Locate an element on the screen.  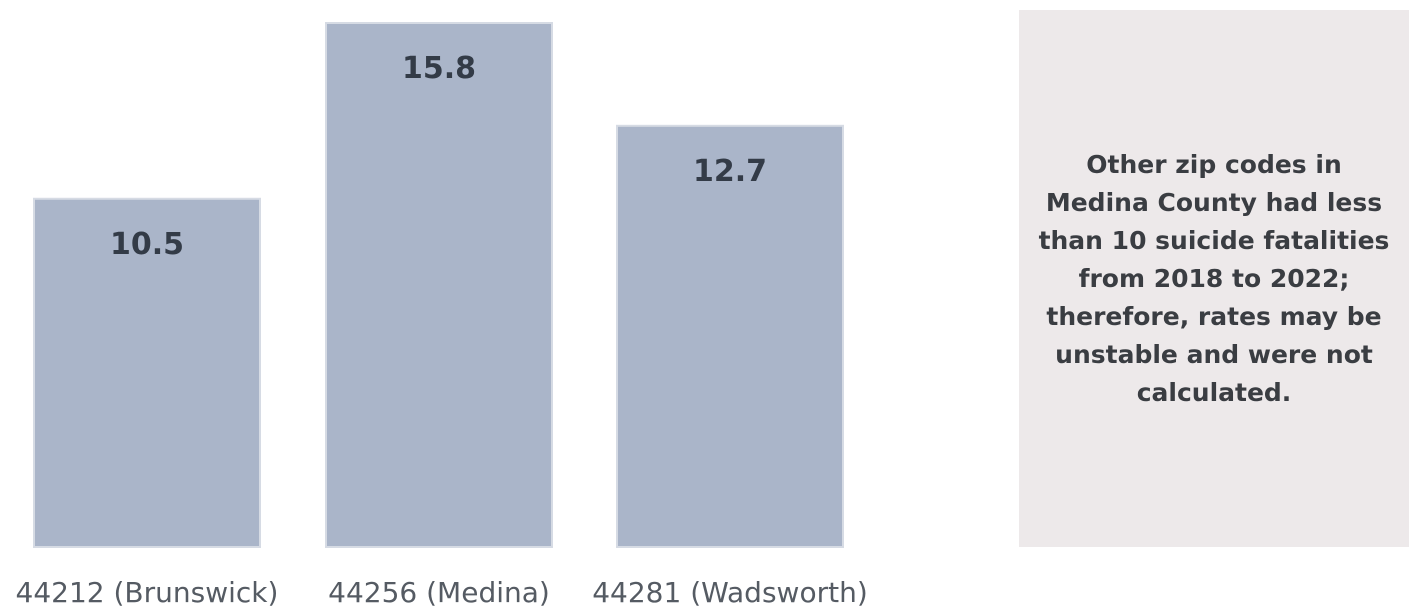
bar-value-label-2: 15.8 is located at coordinates (439, 68).